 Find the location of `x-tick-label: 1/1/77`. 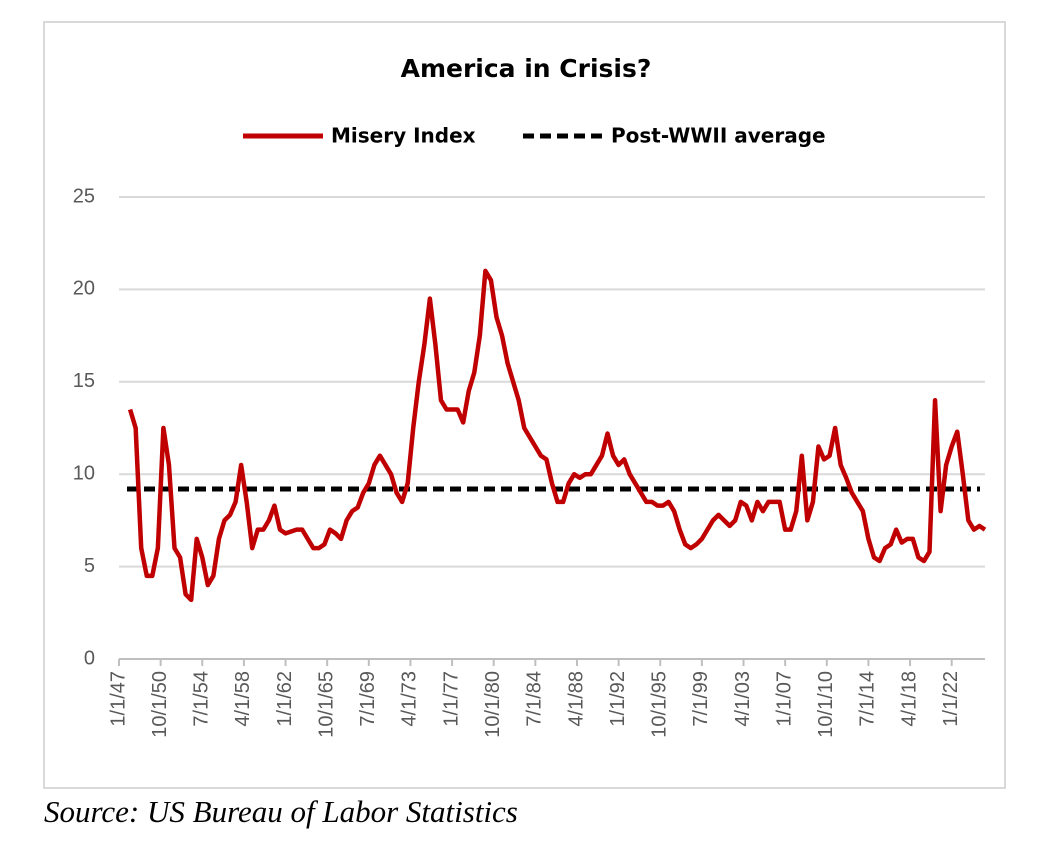

x-tick-label: 1/1/77 is located at coordinates (451, 699).